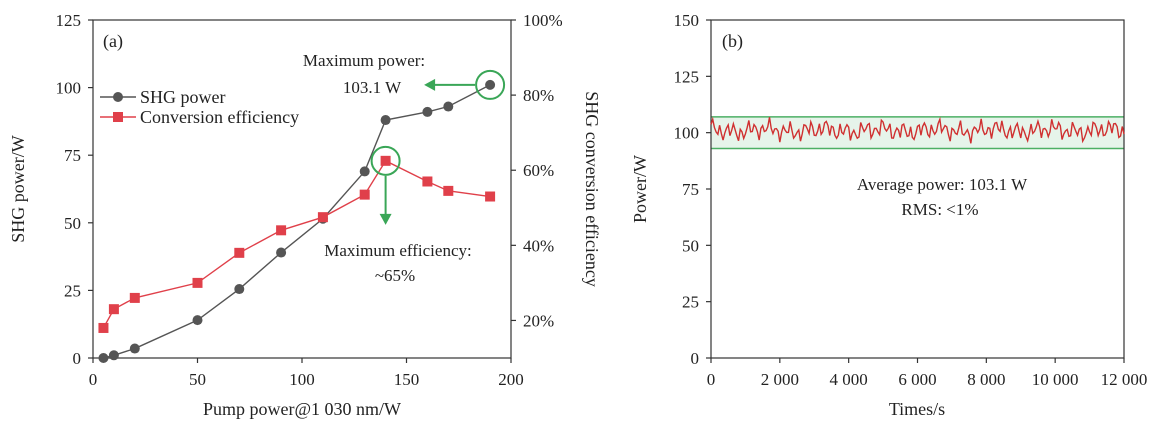 This screenshot has width=1156, height=422. Describe the element at coordinates (538, 95) in the screenshot. I see `y2-tick-label-a: 80%` at that location.